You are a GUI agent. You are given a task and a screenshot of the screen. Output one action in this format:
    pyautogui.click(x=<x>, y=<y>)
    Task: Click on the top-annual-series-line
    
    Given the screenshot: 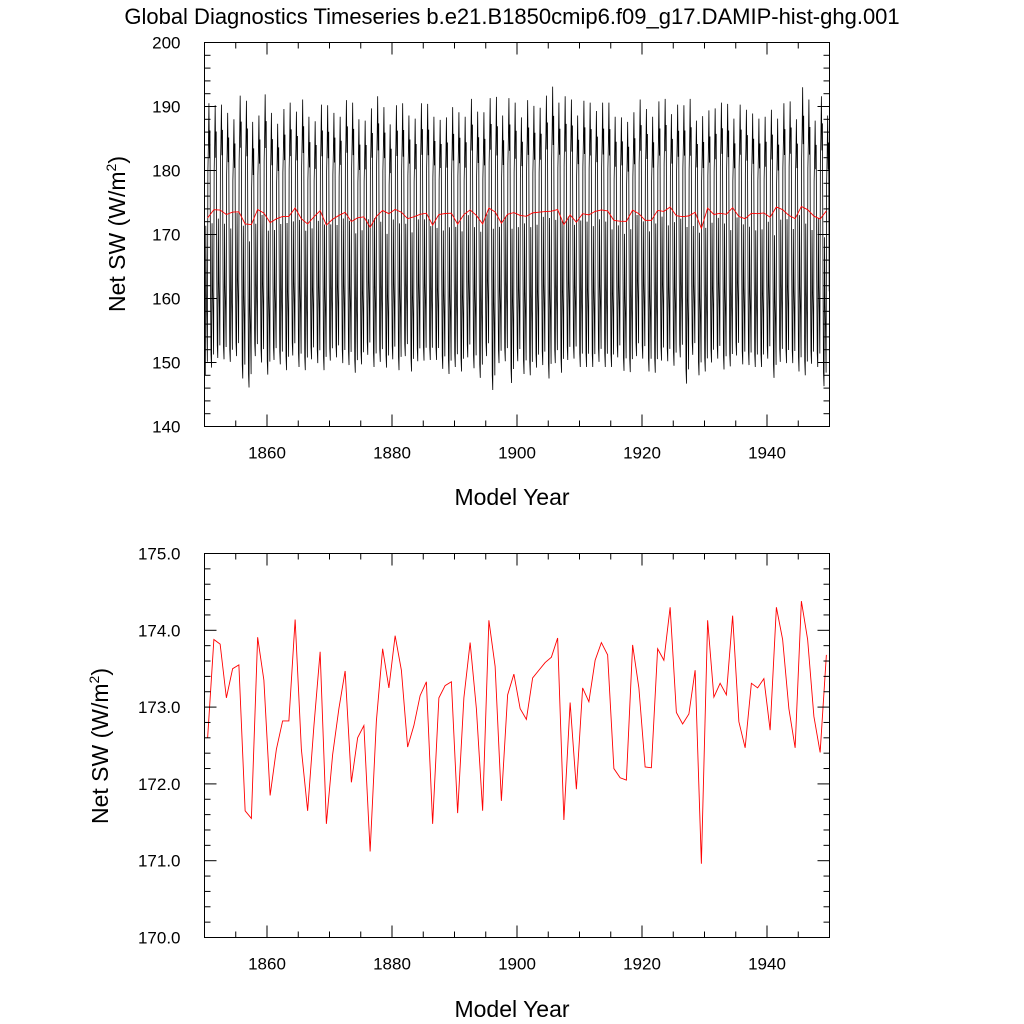 What is the action you would take?
    pyautogui.click(x=517, y=217)
    